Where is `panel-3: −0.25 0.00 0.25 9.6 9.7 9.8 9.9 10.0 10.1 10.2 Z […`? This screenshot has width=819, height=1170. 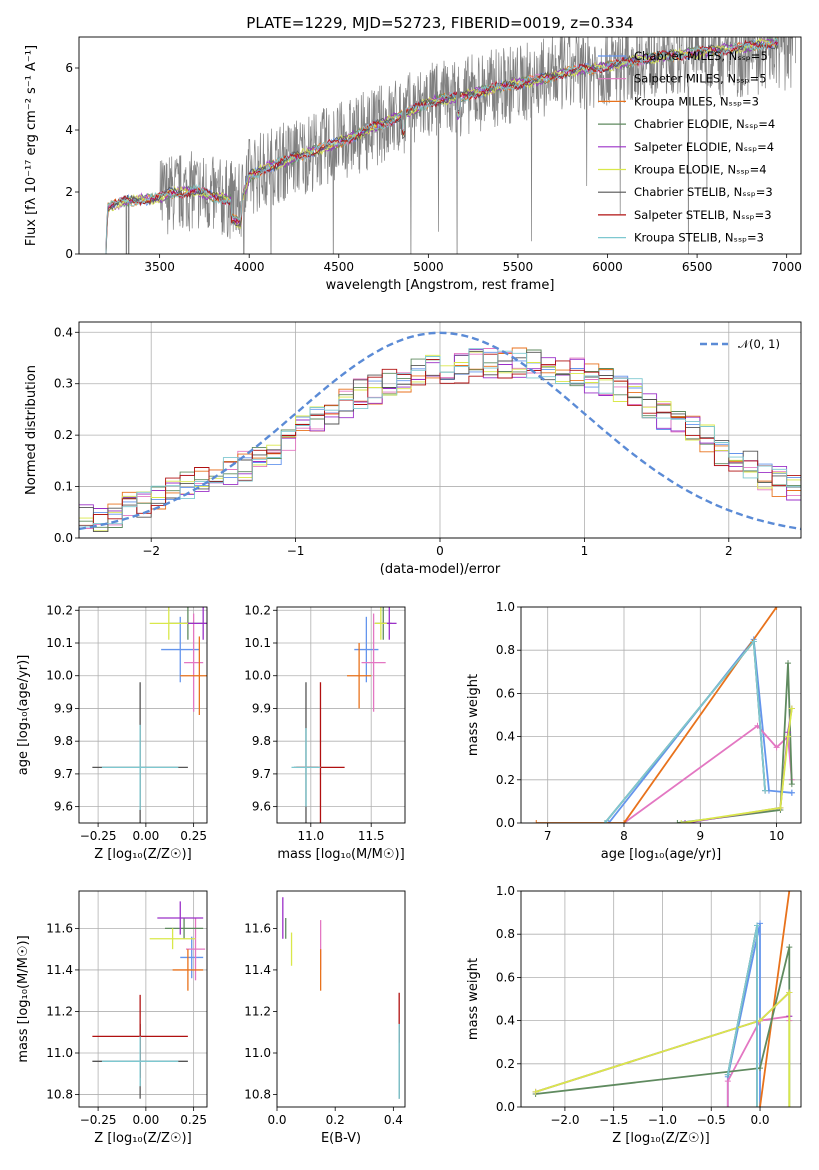 panel-3: −0.25 0.00 0.25 9.6 9.7 9.8 9.9 10.0 10.1 10.2 Z [… is located at coordinates (112, 732).